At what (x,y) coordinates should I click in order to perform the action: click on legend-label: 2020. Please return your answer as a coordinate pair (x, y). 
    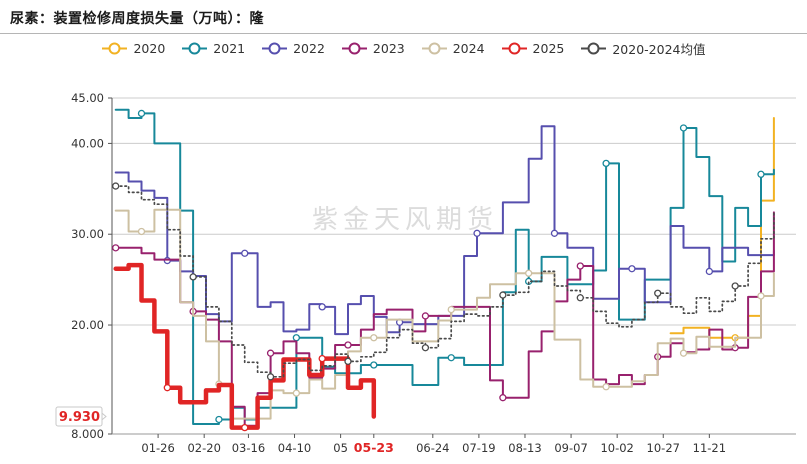
    Looking at the image, I should click on (149, 48).